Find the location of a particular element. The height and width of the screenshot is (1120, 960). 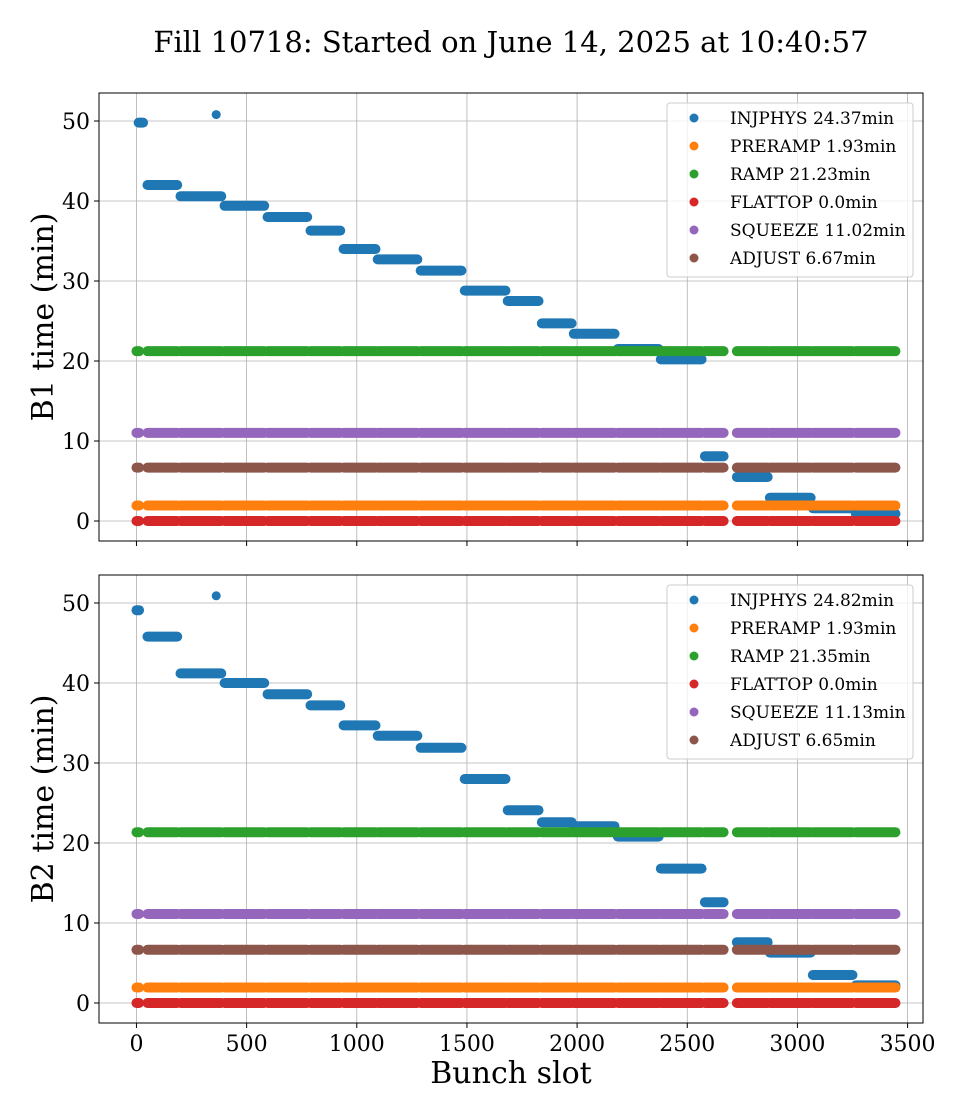

b2-legend-marker-adjust is located at coordinates (694, 740).